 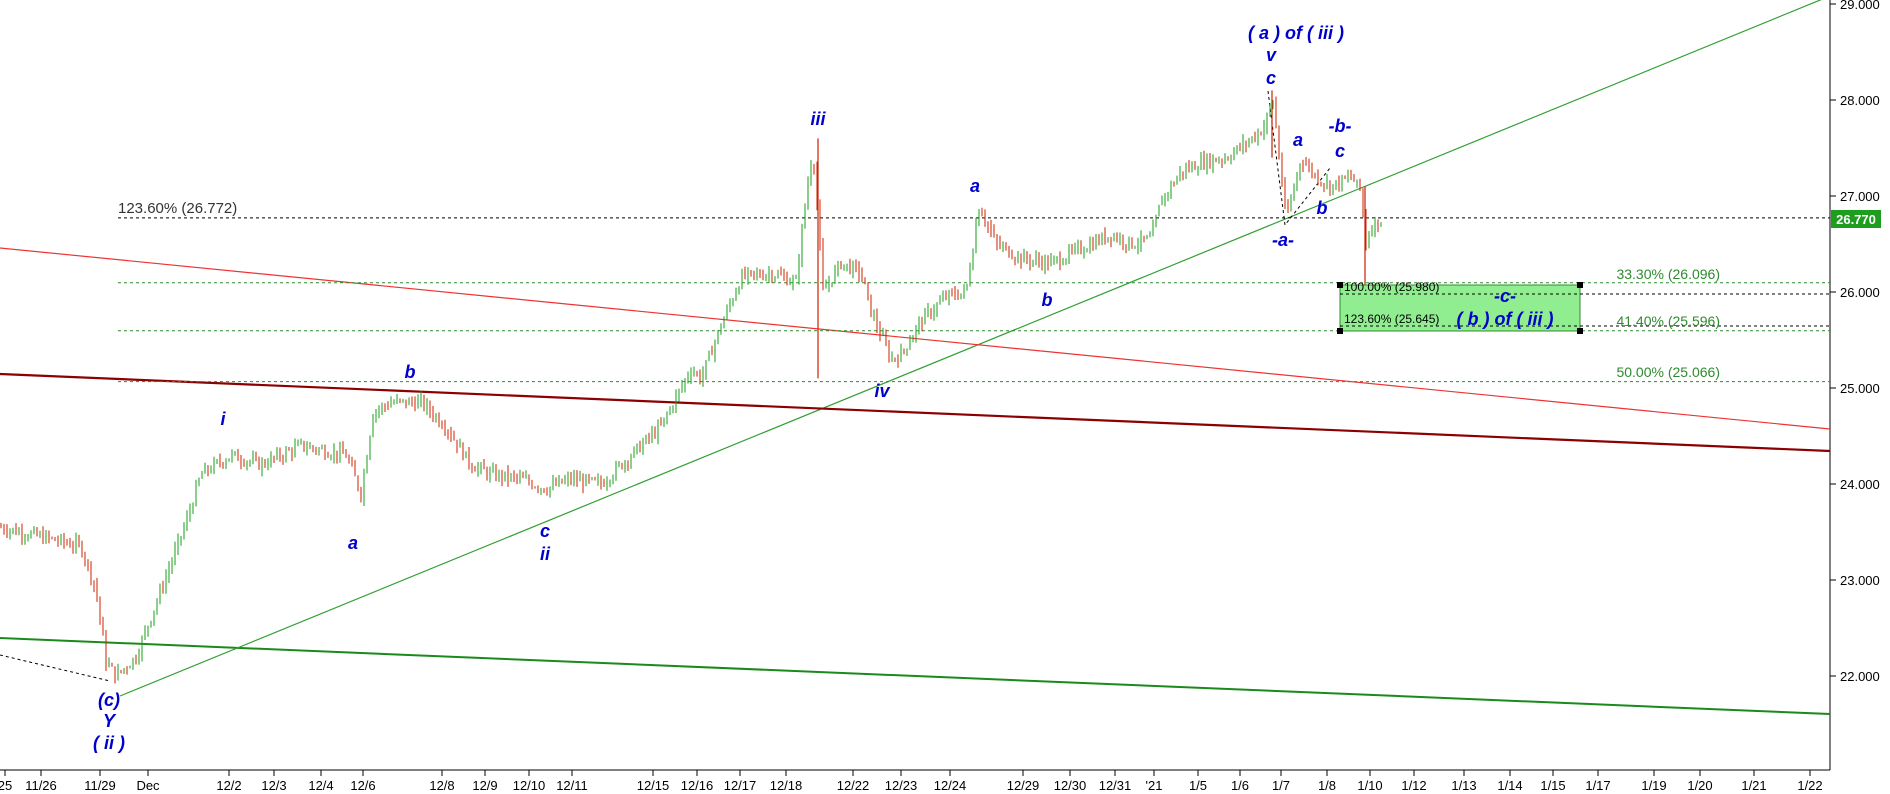 I want to click on wave-label-Y: Y, so click(x=110, y=721).